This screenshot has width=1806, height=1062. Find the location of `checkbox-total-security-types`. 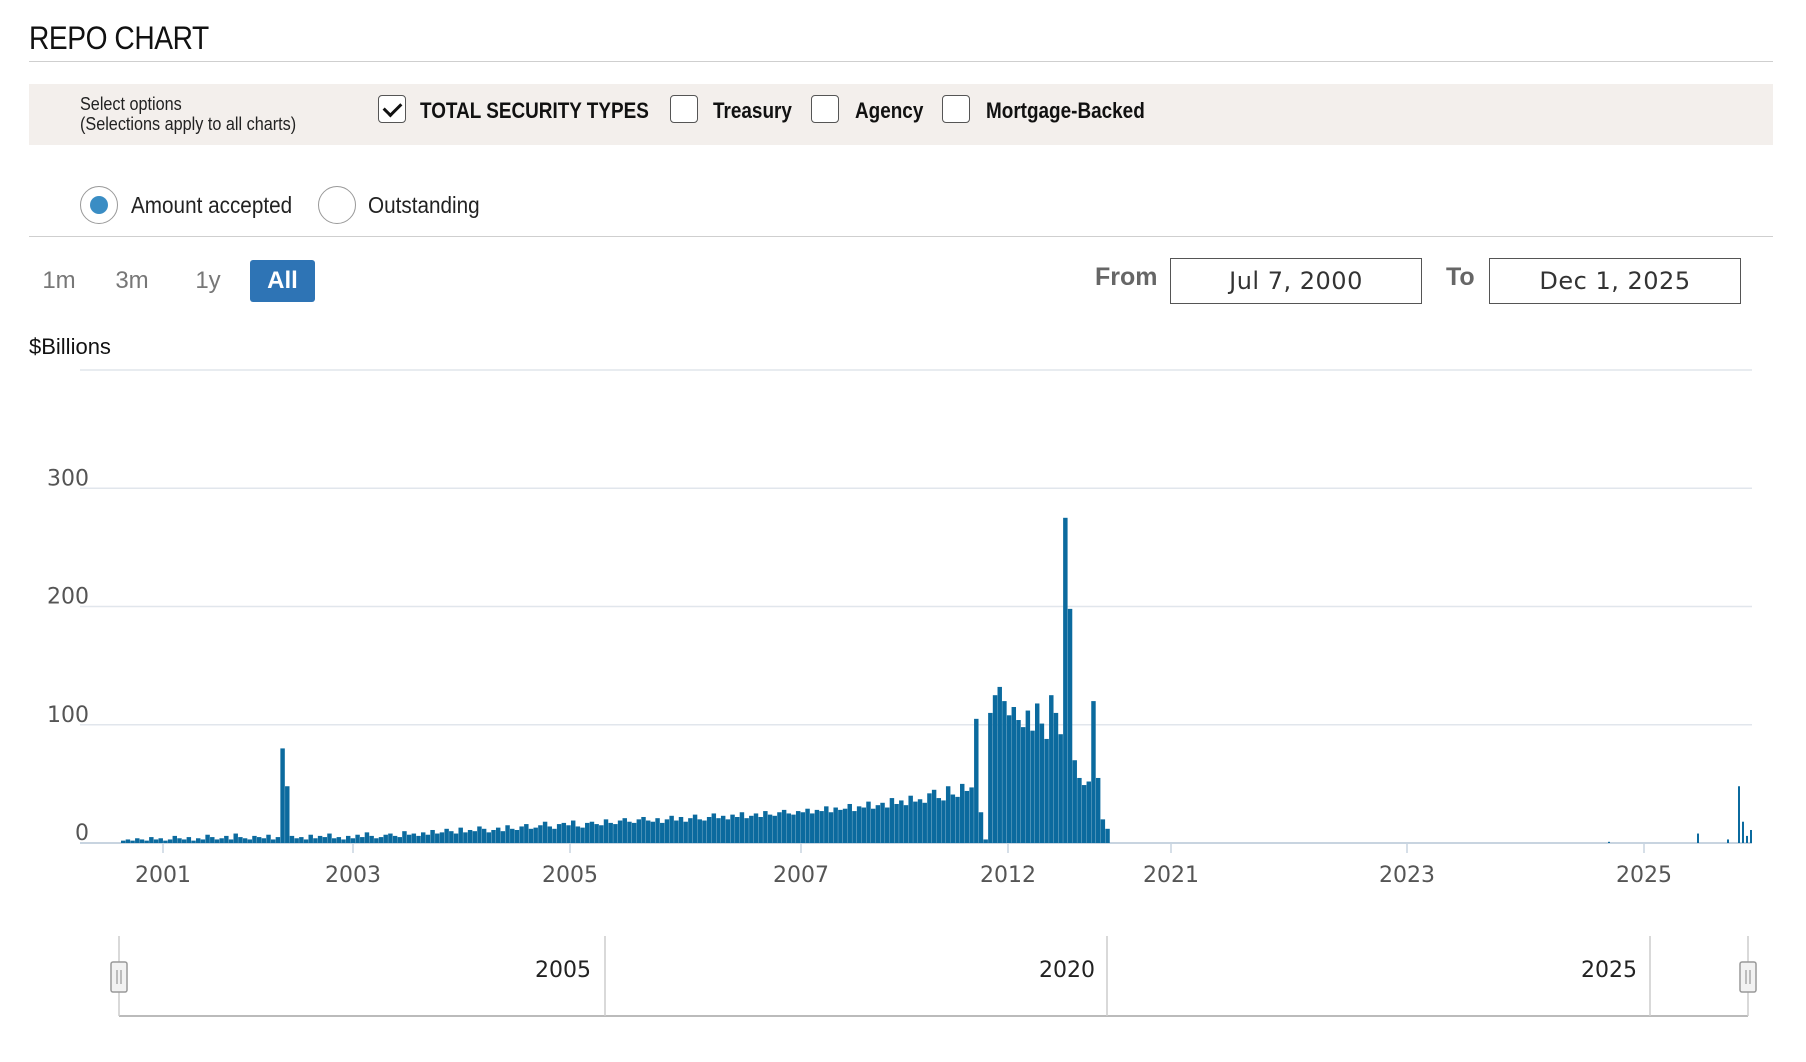

checkbox-total-security-types is located at coordinates (392, 109).